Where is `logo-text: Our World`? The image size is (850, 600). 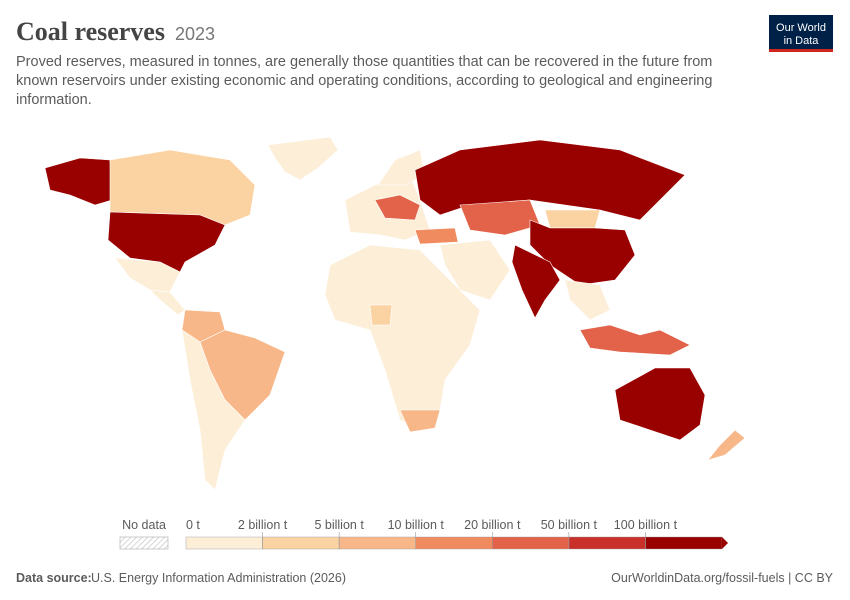 logo-text: Our World is located at coordinates (801, 28).